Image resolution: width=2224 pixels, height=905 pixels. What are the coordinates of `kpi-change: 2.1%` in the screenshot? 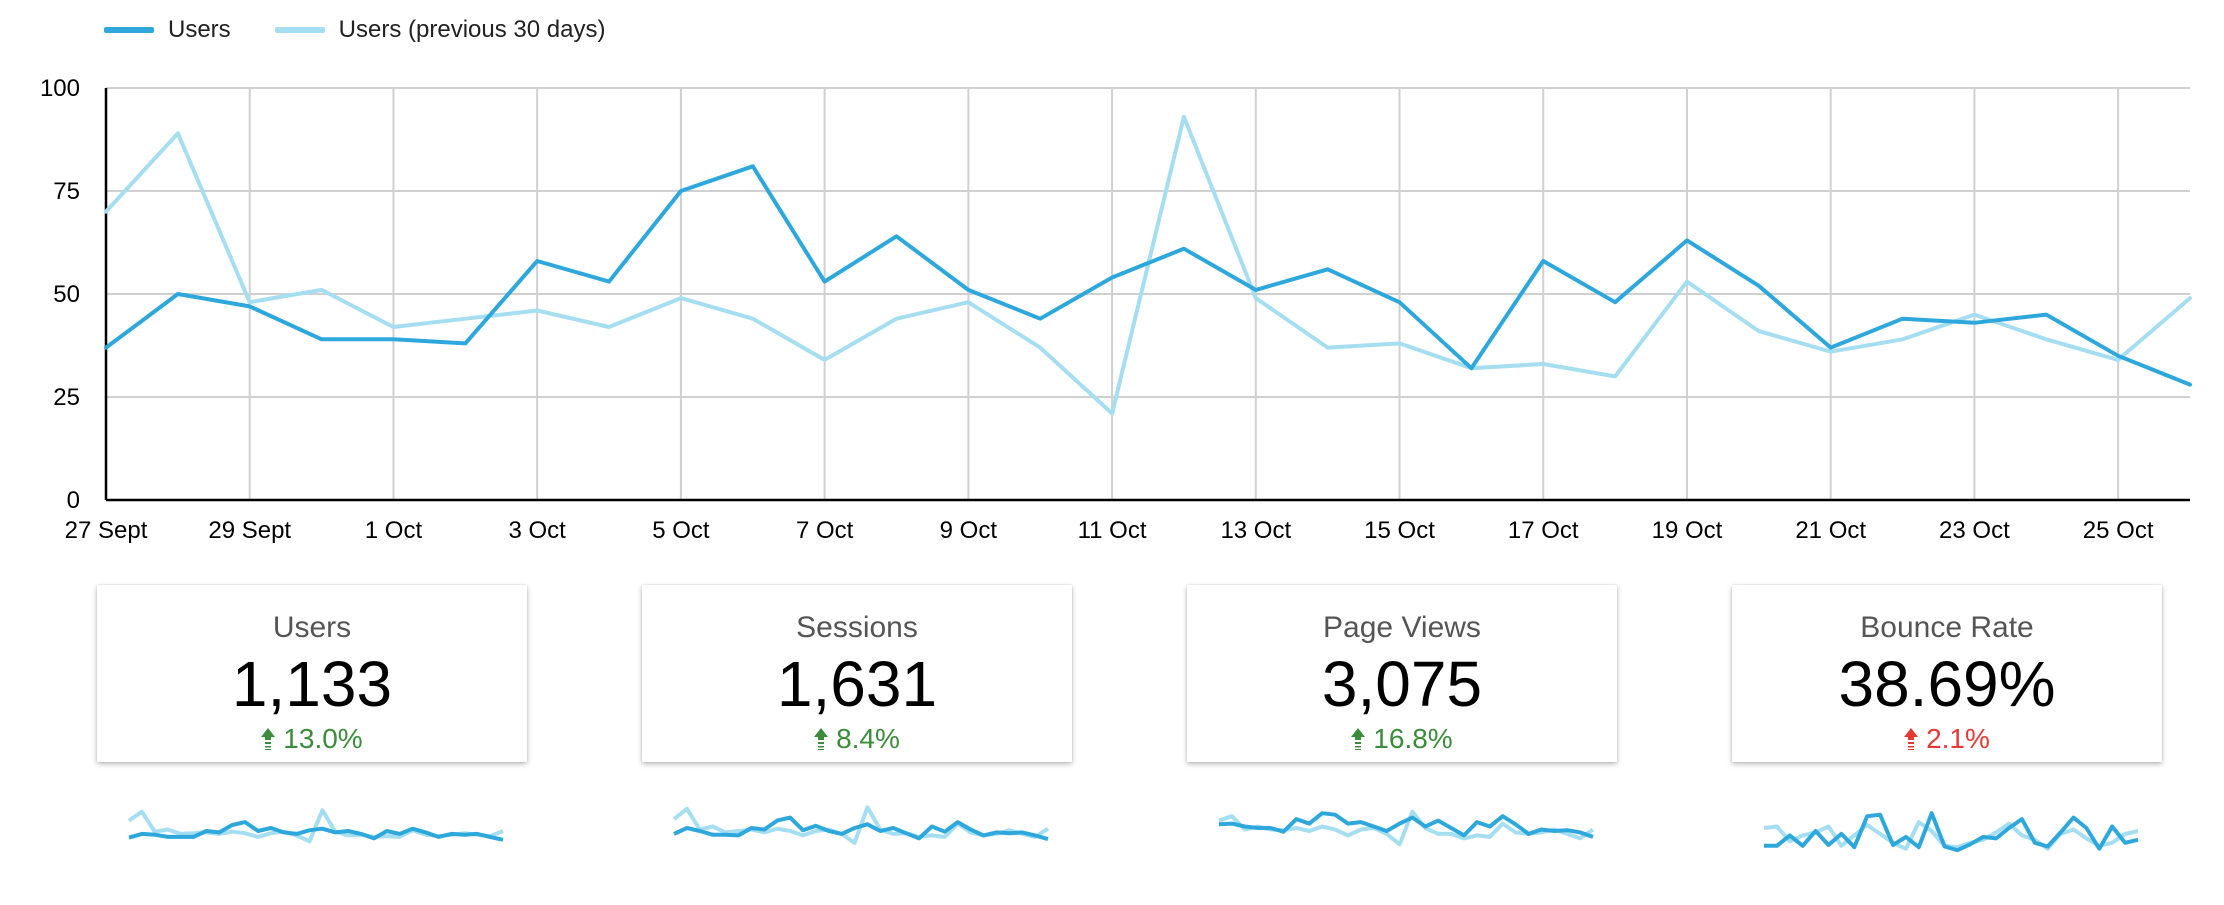 It's located at (1947, 739).